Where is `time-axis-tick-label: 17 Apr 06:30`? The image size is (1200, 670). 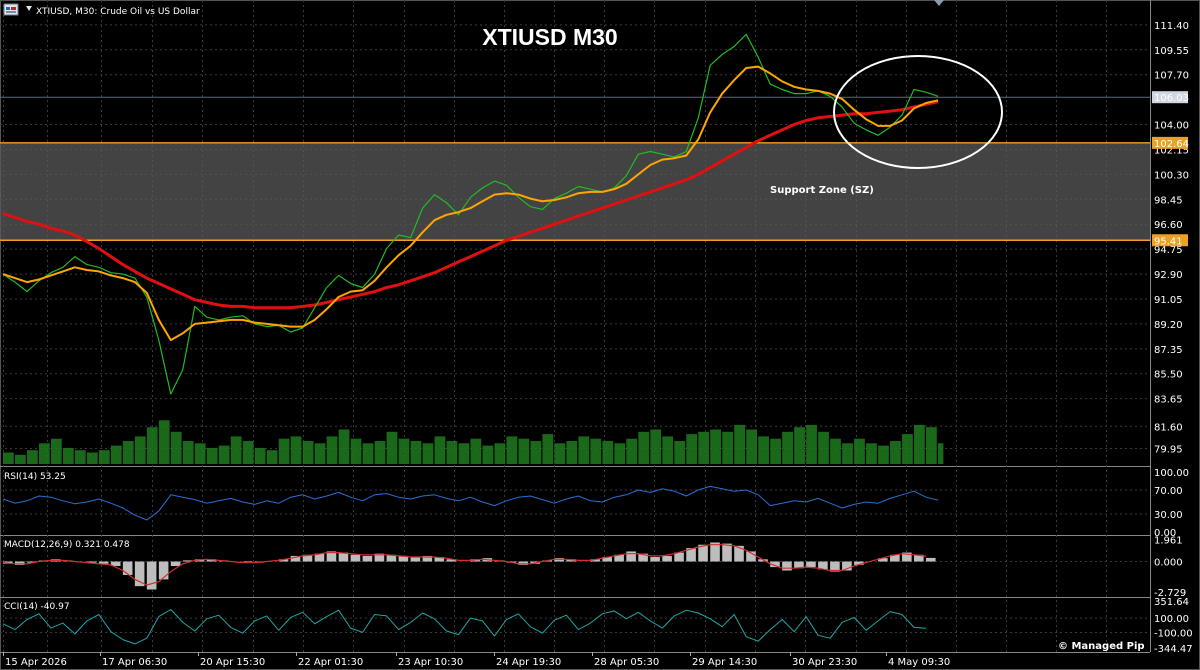
time-axis-tick-label: 17 Apr 06:30 is located at coordinates (134, 662).